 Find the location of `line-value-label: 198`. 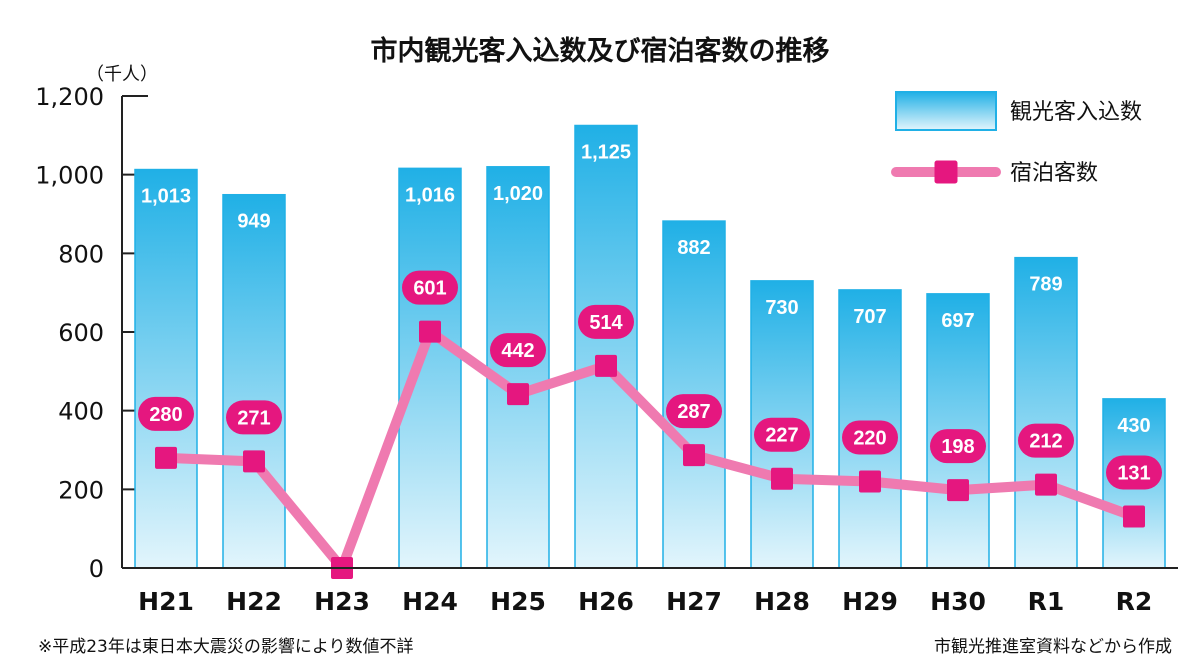

line-value-label: 198 is located at coordinates (957, 447).